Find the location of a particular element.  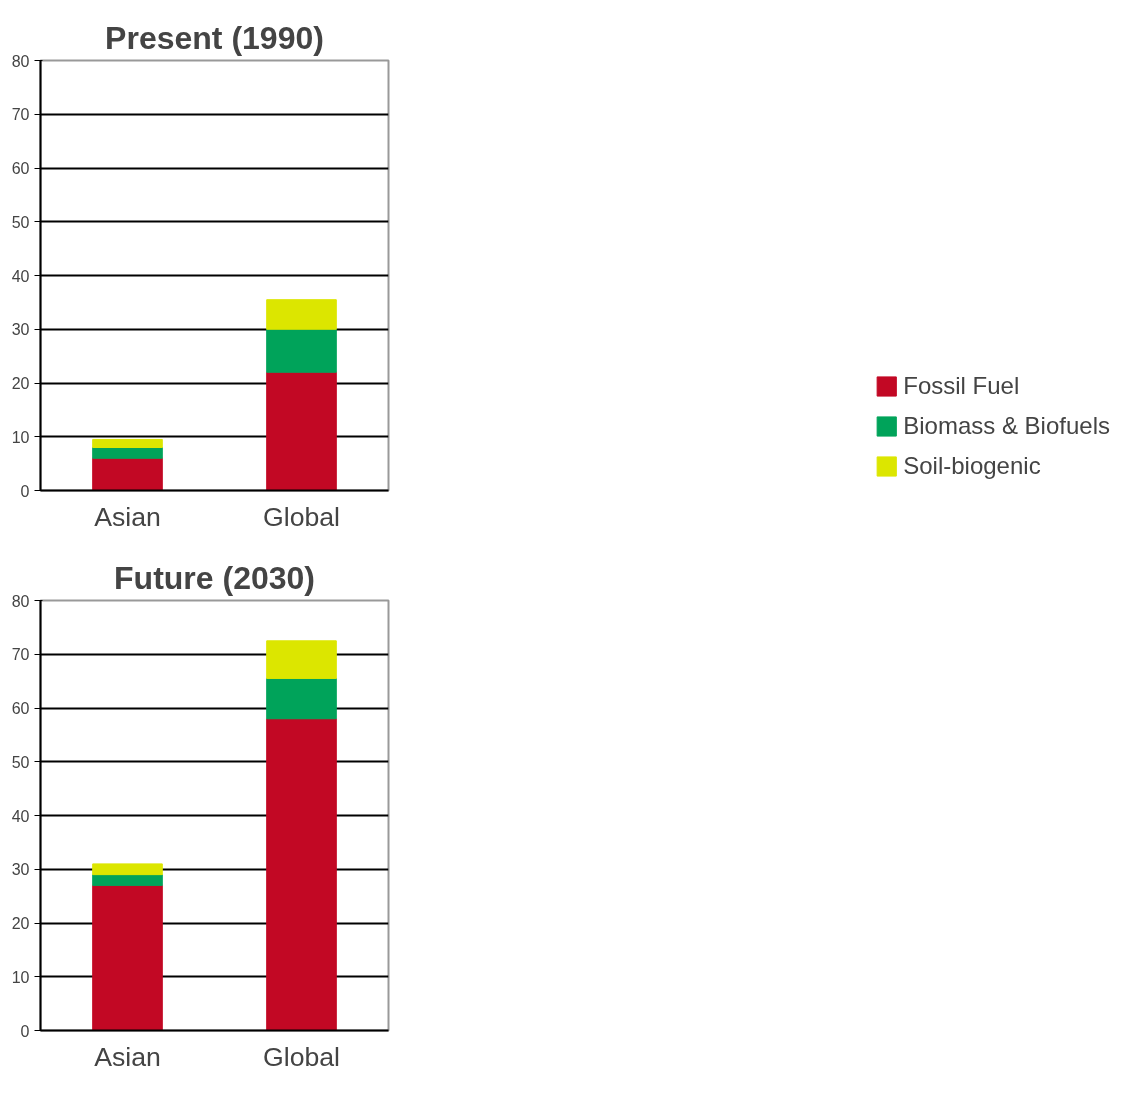

legend-label: Fossil Fuel is located at coordinates (961, 386).